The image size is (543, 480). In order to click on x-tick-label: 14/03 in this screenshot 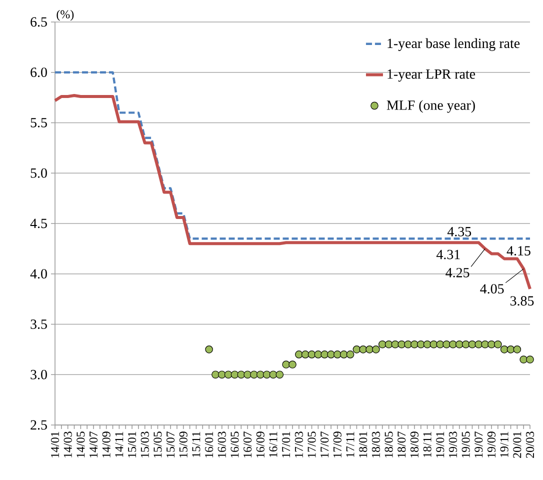, I will do `click(68, 445)`.